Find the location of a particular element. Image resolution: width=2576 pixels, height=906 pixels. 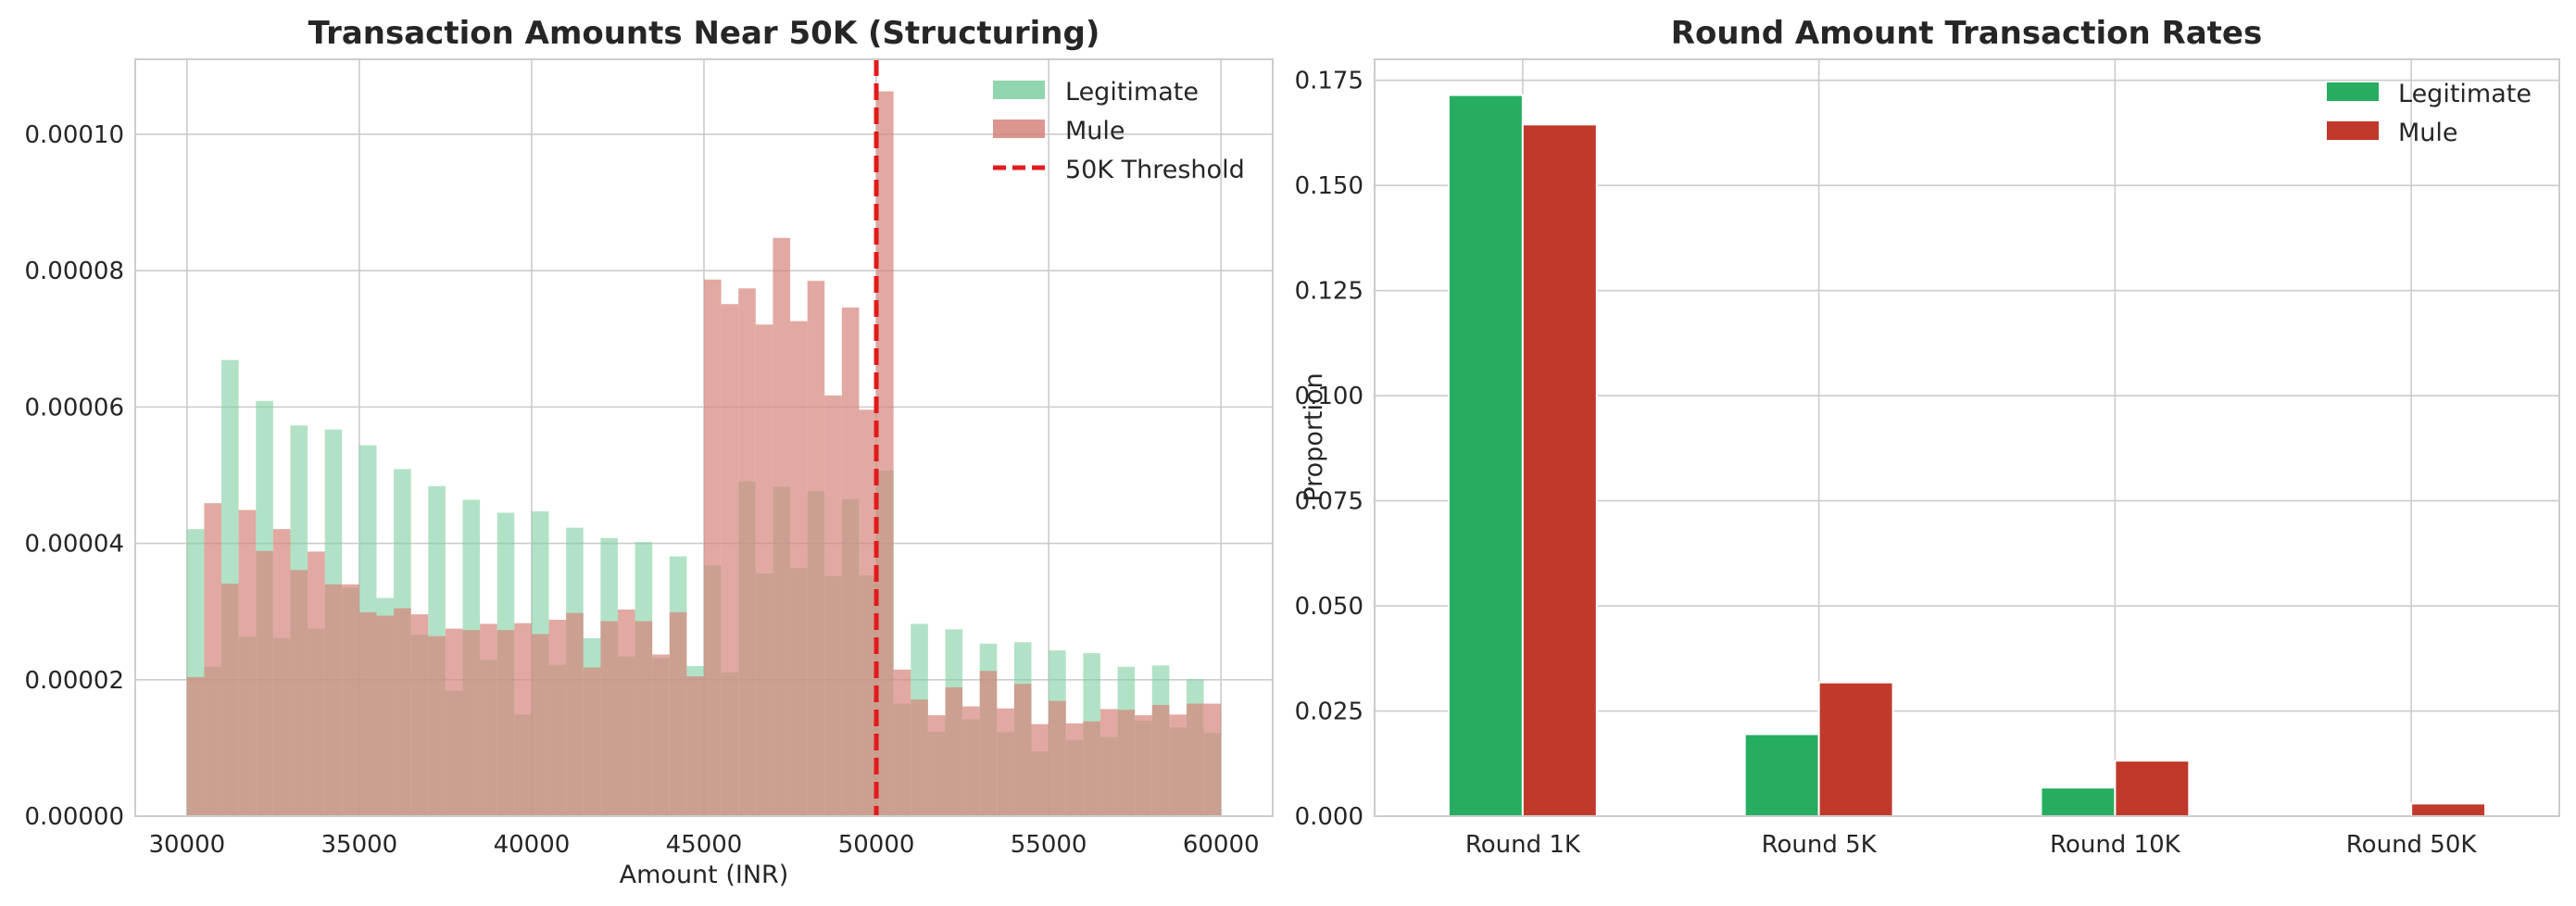

histogram-y-tick-label: 0.00006 is located at coordinates (74, 408).